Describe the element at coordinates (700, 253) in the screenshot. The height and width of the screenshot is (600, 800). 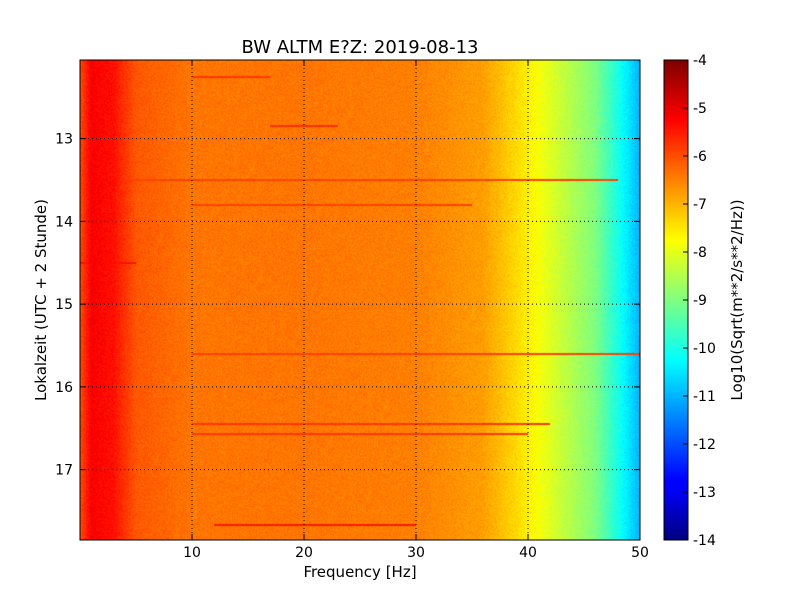
I see `colorbar-tick-label: -8` at that location.